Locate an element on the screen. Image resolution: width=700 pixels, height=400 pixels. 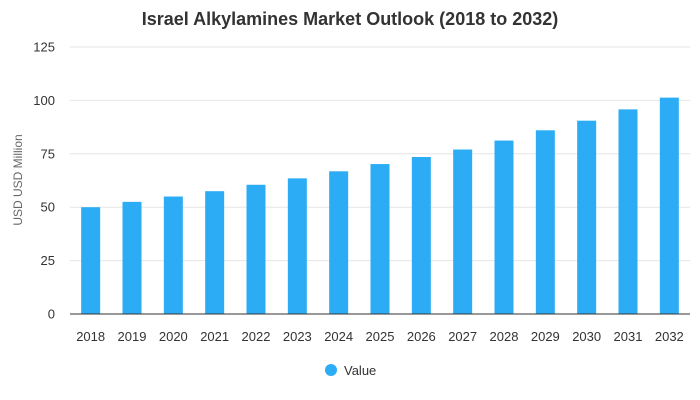
bar-2030 is located at coordinates (587, 217).